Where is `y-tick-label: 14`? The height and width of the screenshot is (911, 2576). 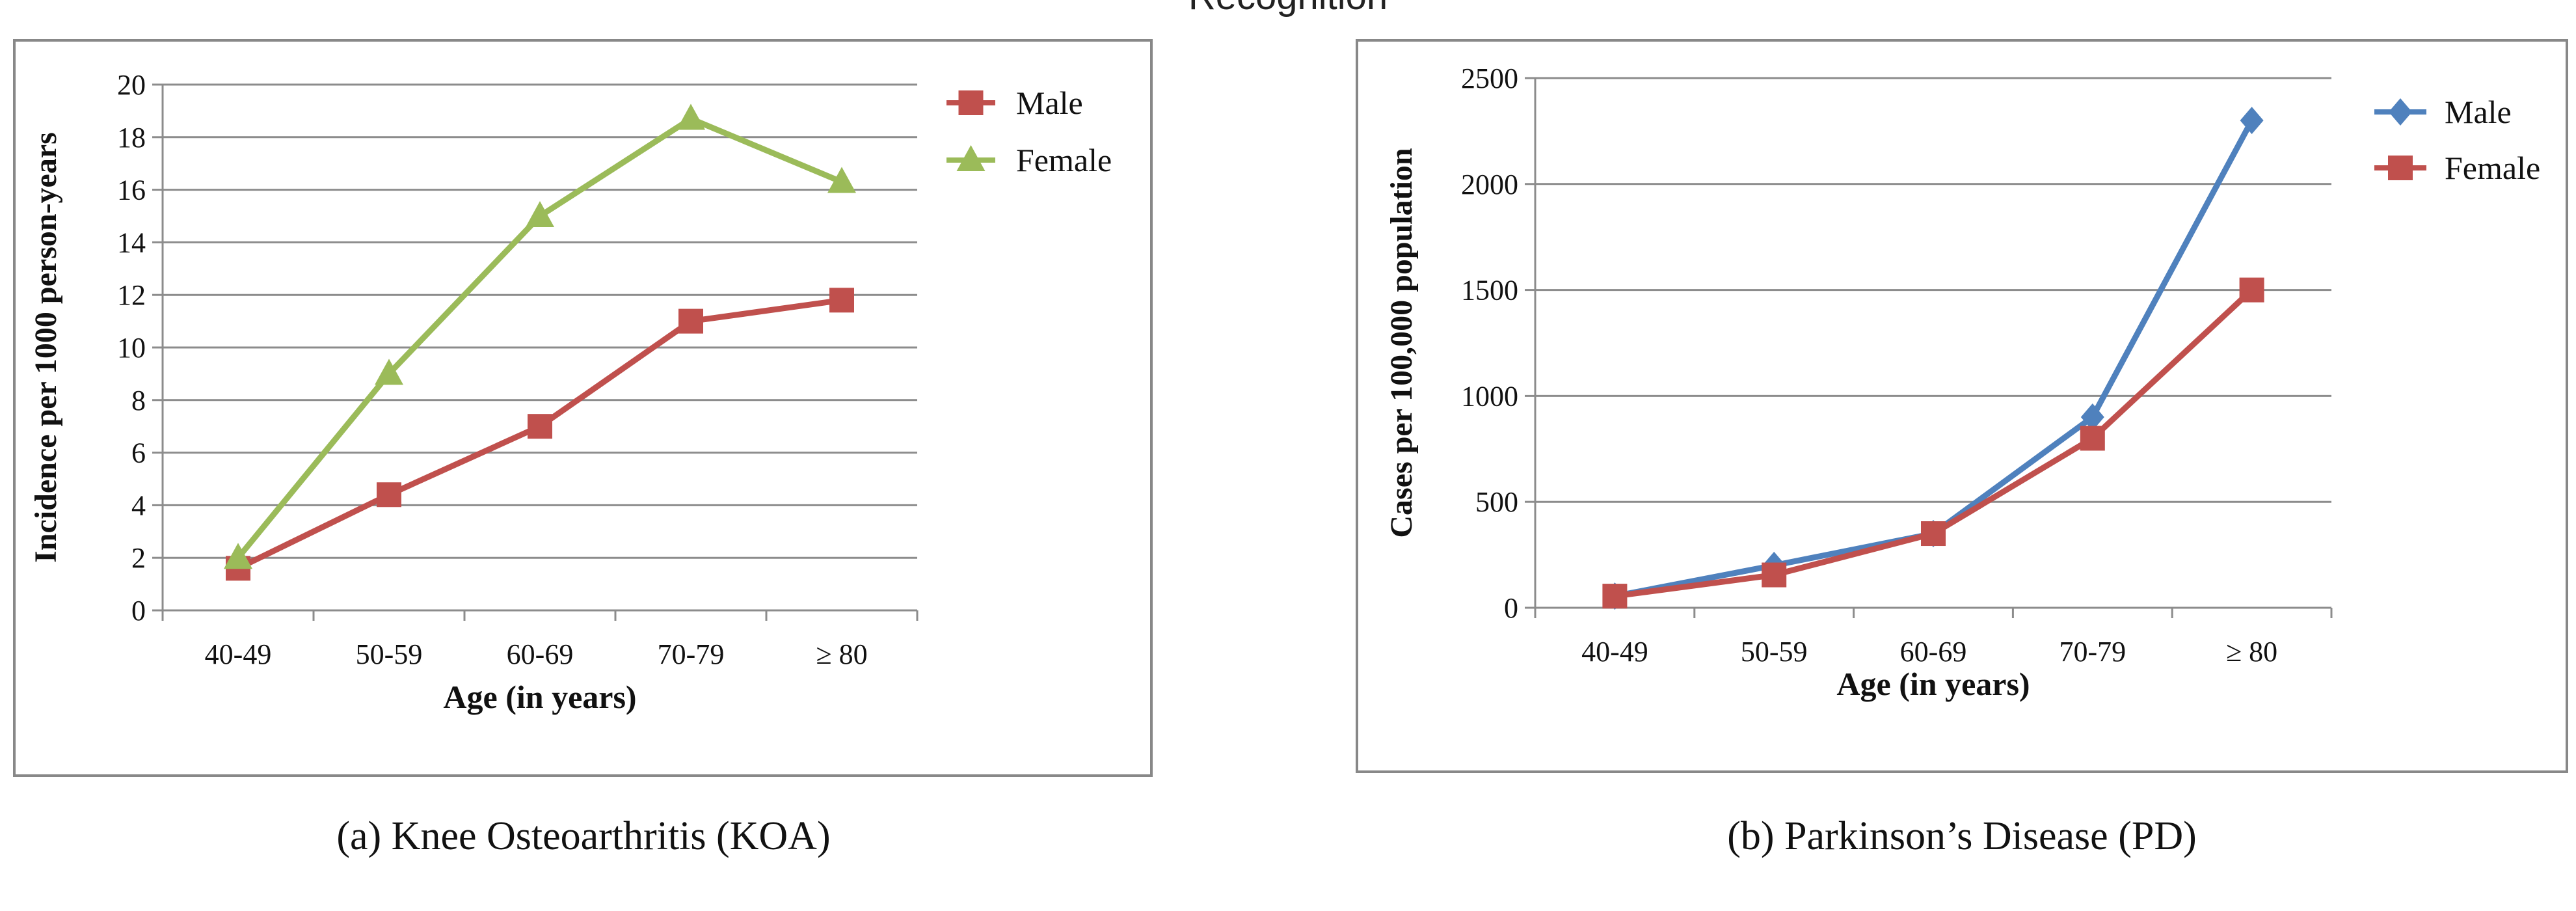 y-tick-label: 14 is located at coordinates (131, 242).